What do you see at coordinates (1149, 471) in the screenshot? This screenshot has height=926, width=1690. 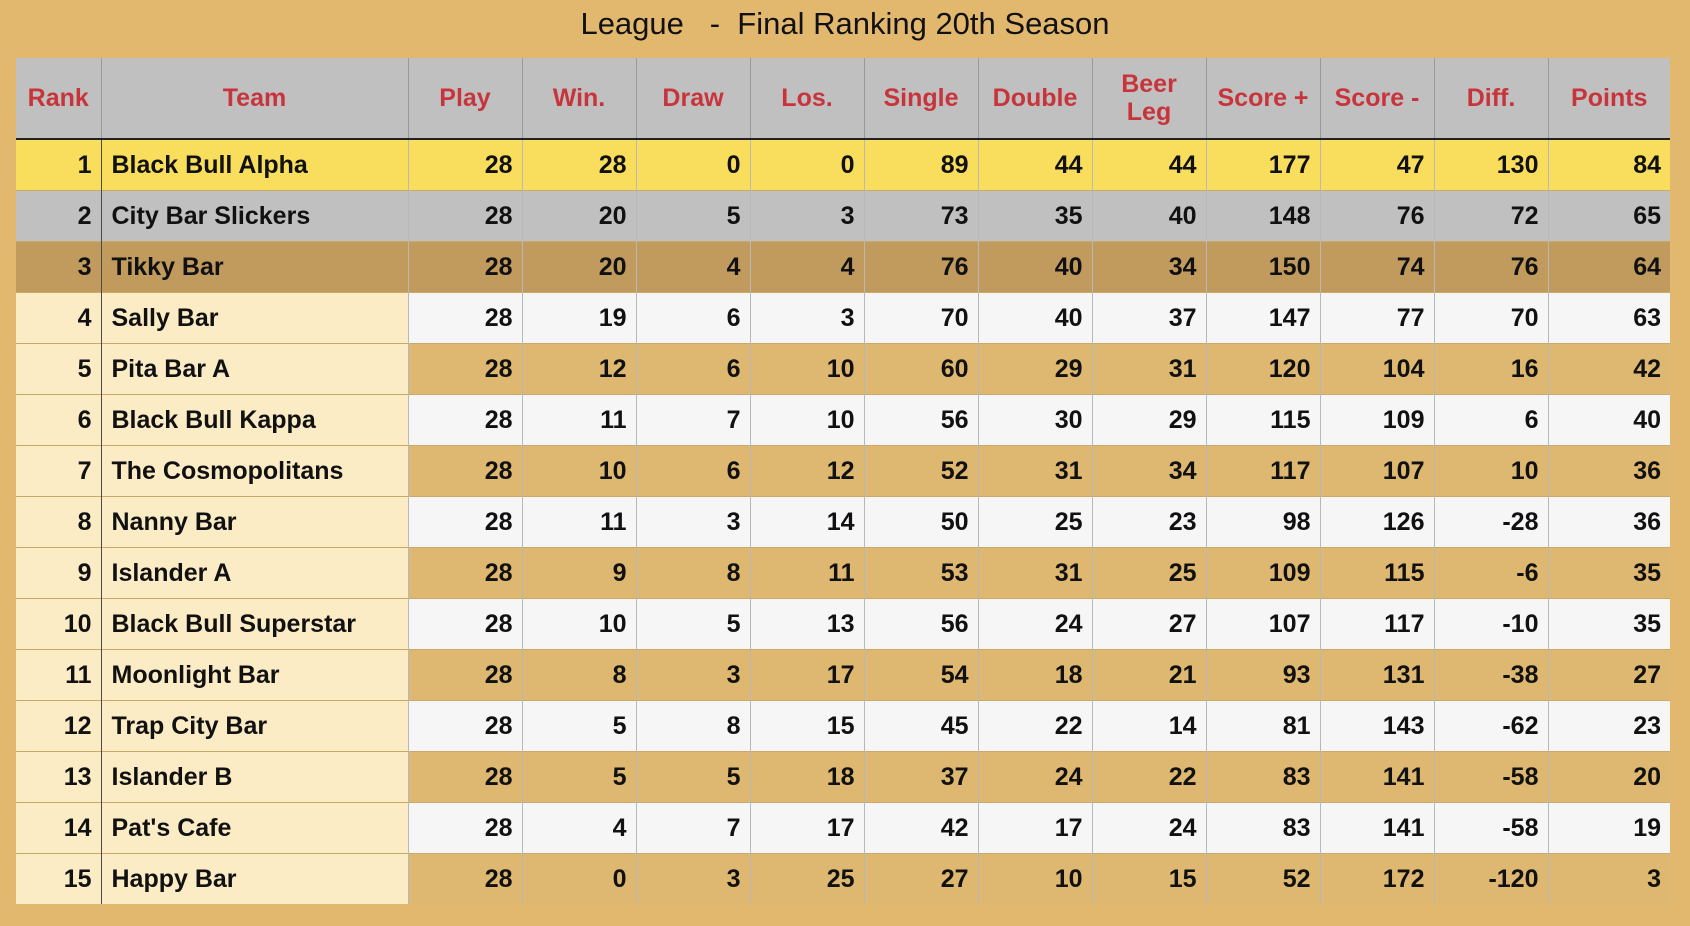 I see `cell-beer-leg: 34` at bounding box center [1149, 471].